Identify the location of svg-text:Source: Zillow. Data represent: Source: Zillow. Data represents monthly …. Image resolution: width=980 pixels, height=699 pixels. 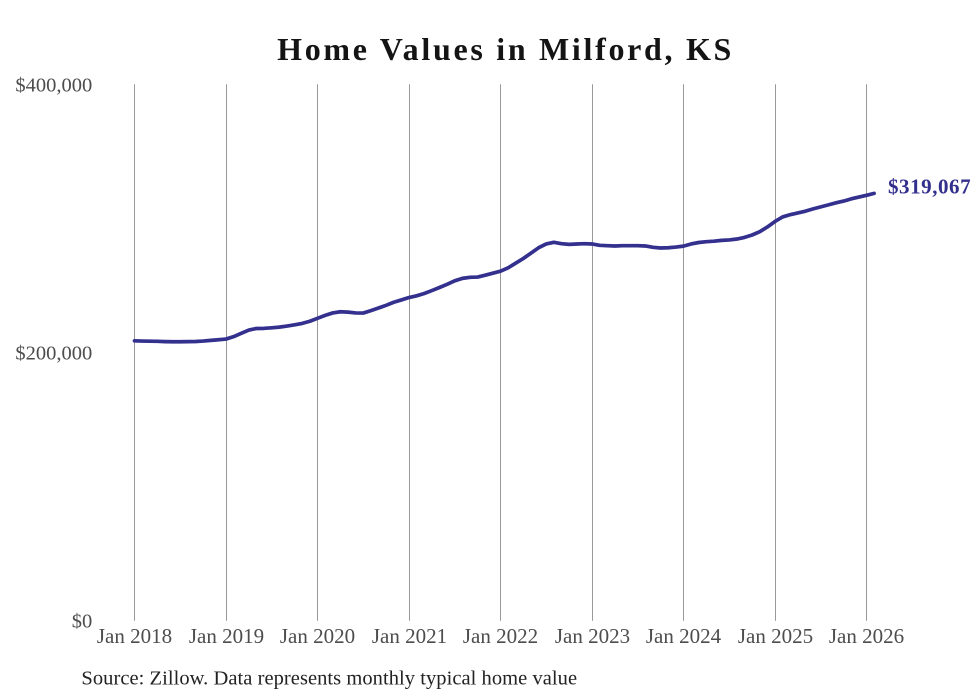
(329, 678).